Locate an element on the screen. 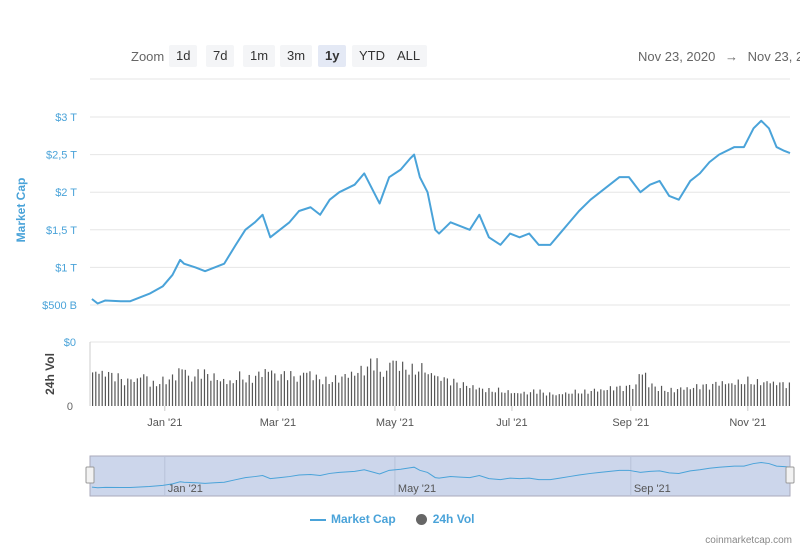 This screenshot has width=800, height=550. legend-volume: 24h Vol is located at coordinates (444, 519).